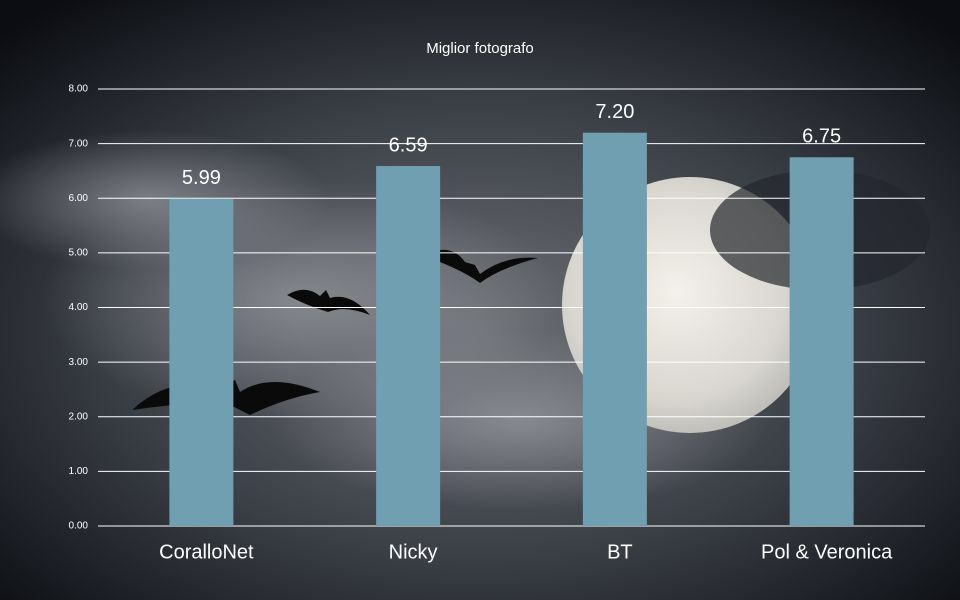 The image size is (960, 600). What do you see at coordinates (79, 143) in the screenshot?
I see `y-tick-label: 7.00` at bounding box center [79, 143].